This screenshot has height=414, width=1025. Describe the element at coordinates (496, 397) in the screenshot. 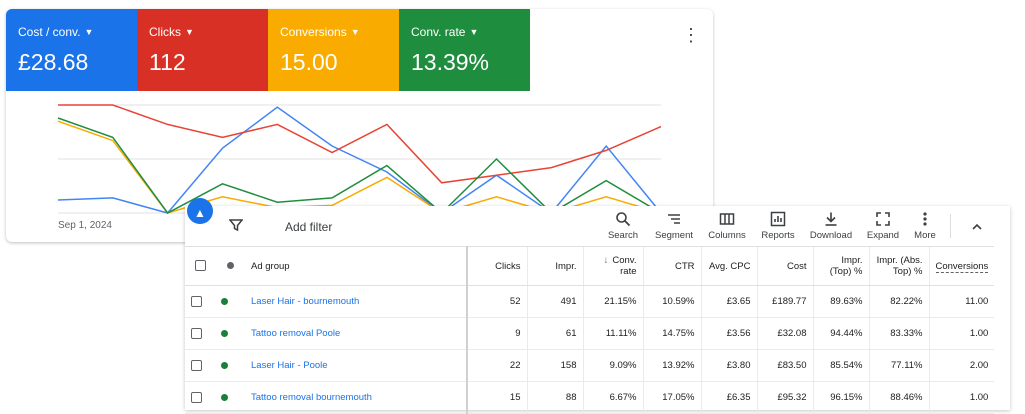

I see `cell-clicks: 15` at that location.